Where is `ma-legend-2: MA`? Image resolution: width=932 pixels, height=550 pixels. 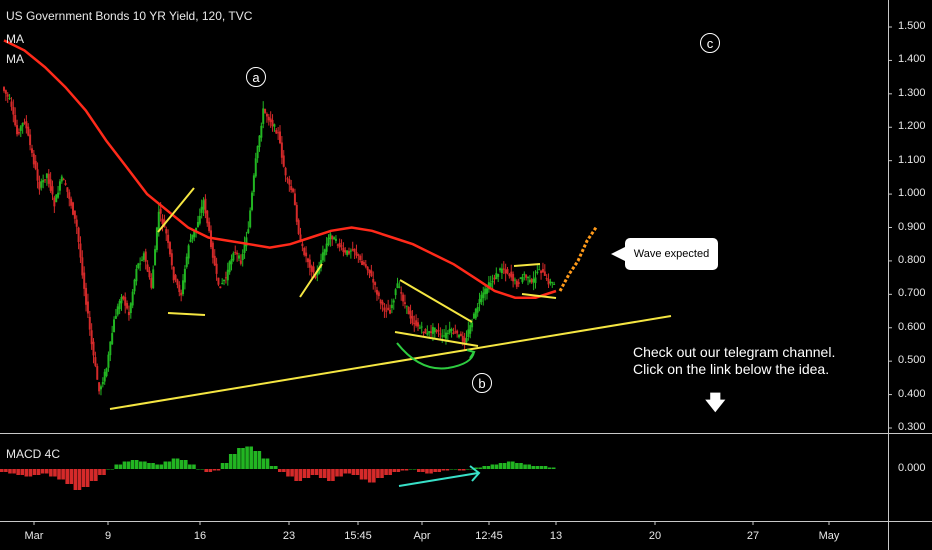
ma-legend-2: MA is located at coordinates (15, 59).